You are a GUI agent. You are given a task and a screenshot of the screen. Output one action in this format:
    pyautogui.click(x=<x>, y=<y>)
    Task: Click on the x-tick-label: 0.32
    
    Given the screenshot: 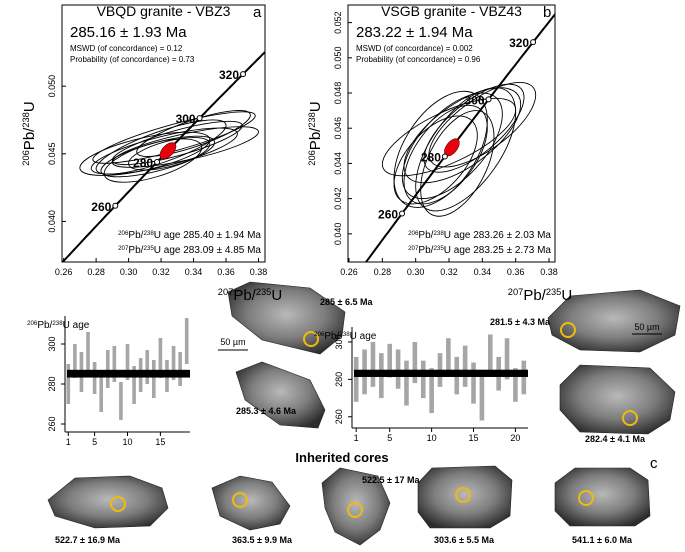 What is the action you would take?
    pyautogui.click(x=161, y=272)
    